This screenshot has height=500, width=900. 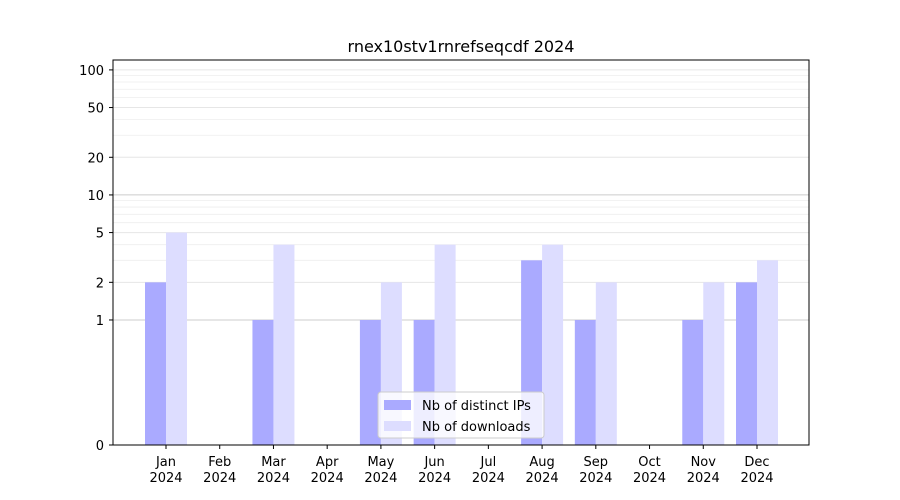 I want to click on x-tick-label-month: May, so click(x=380, y=462).